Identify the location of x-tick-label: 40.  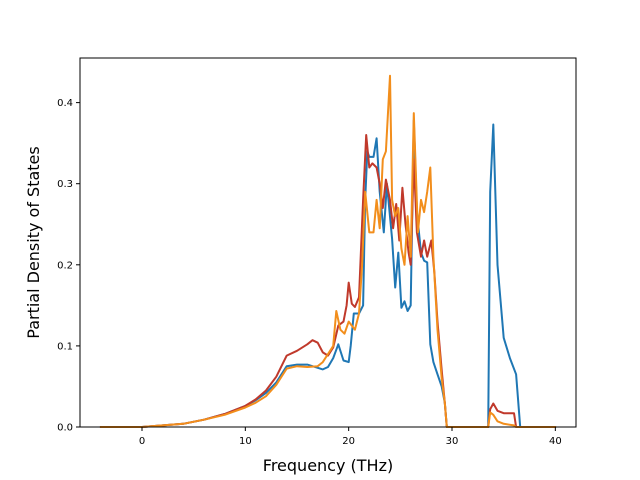
(555, 441).